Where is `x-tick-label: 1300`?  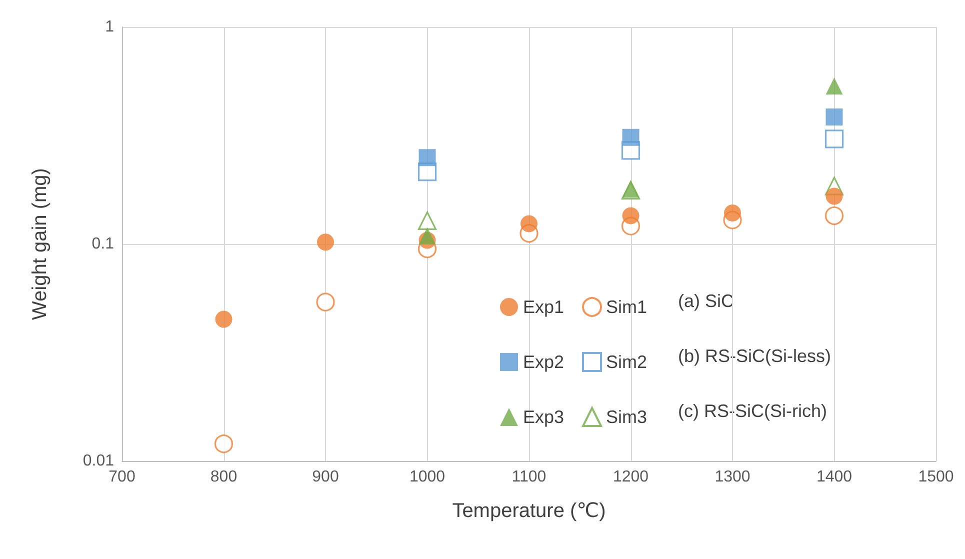
x-tick-label: 1300 is located at coordinates (732, 477).